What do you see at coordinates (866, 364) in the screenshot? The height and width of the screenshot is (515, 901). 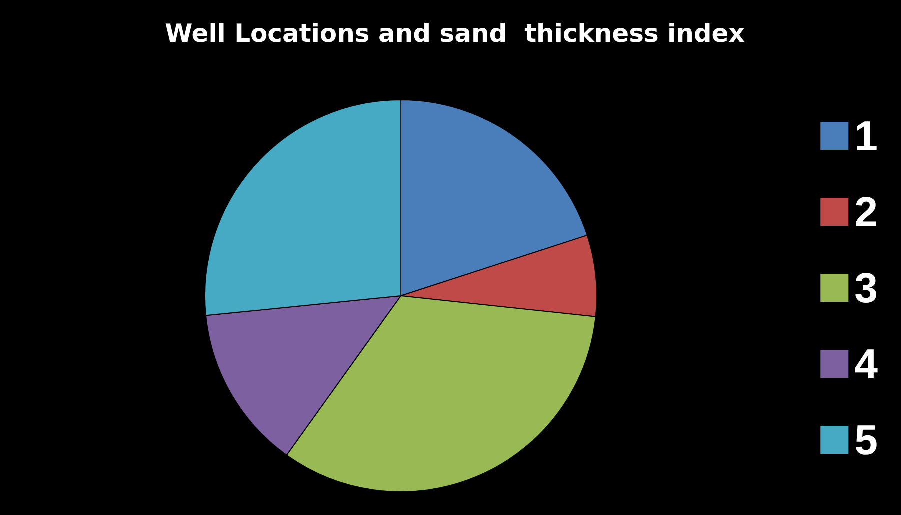 I see `legend-label: 4` at bounding box center [866, 364].